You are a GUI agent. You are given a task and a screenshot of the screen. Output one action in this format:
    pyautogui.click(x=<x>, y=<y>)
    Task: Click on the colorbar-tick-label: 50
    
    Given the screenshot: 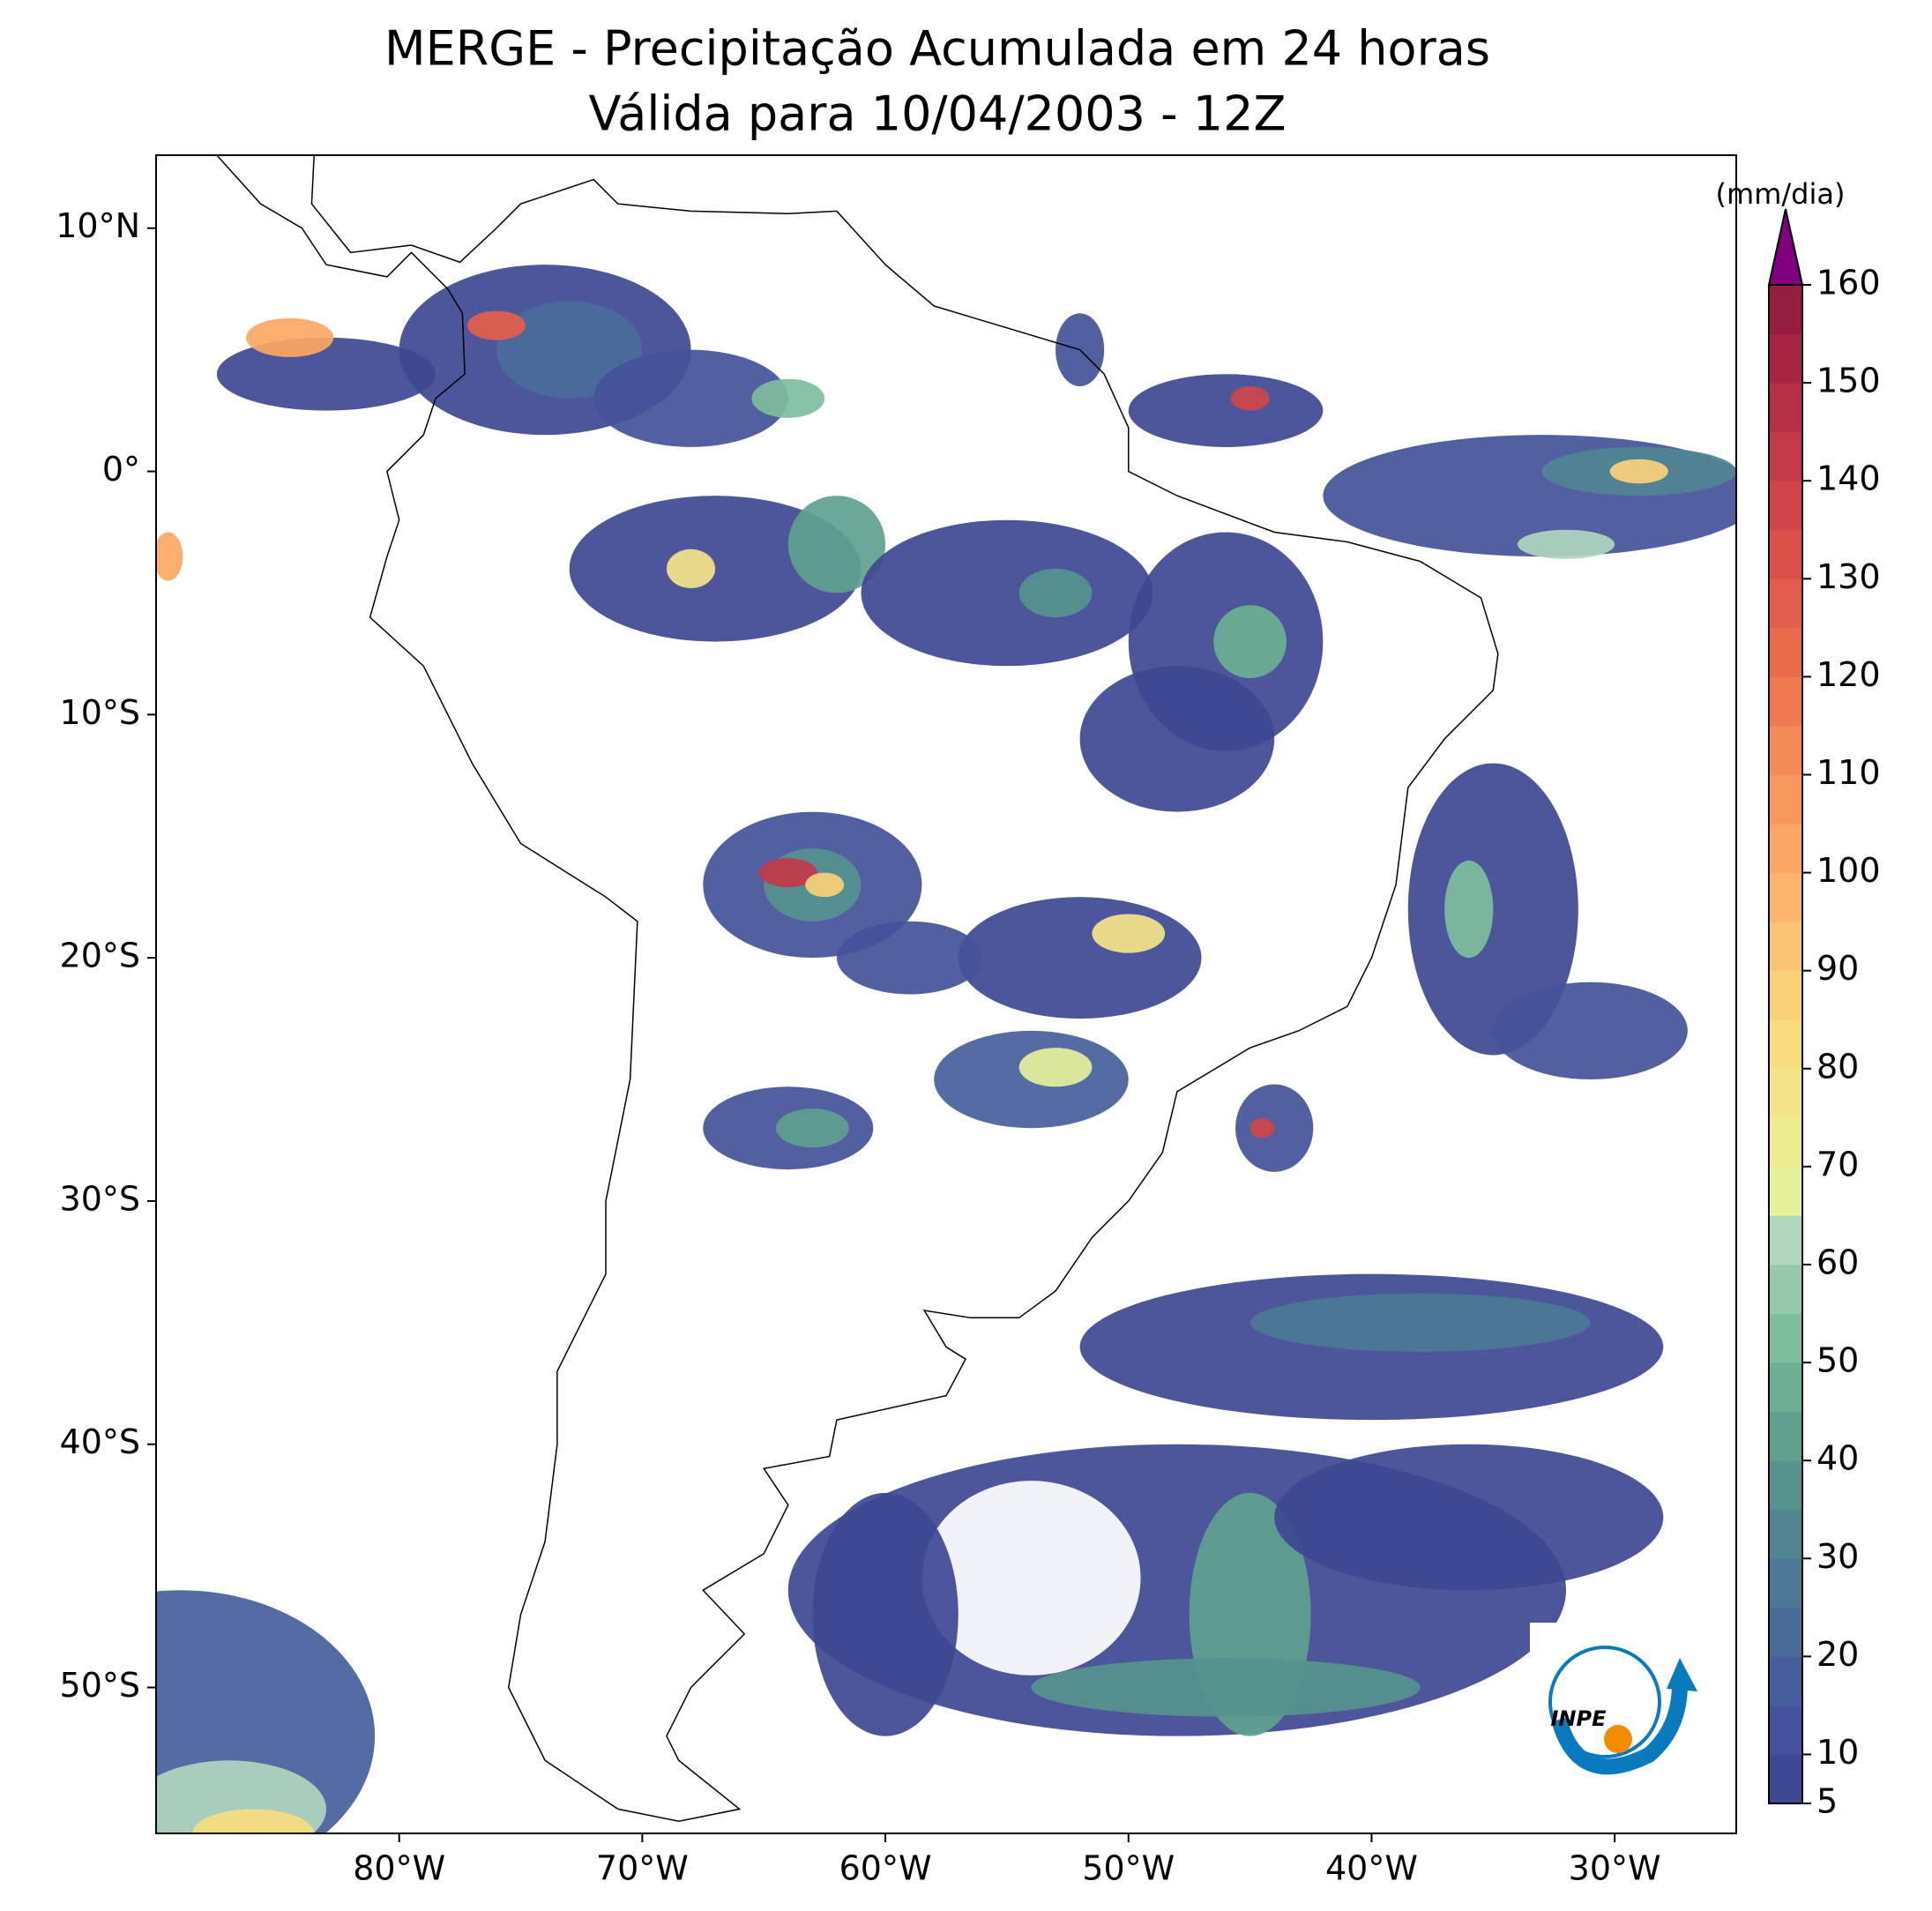 What is the action you would take?
    pyautogui.click(x=1837, y=1361)
    